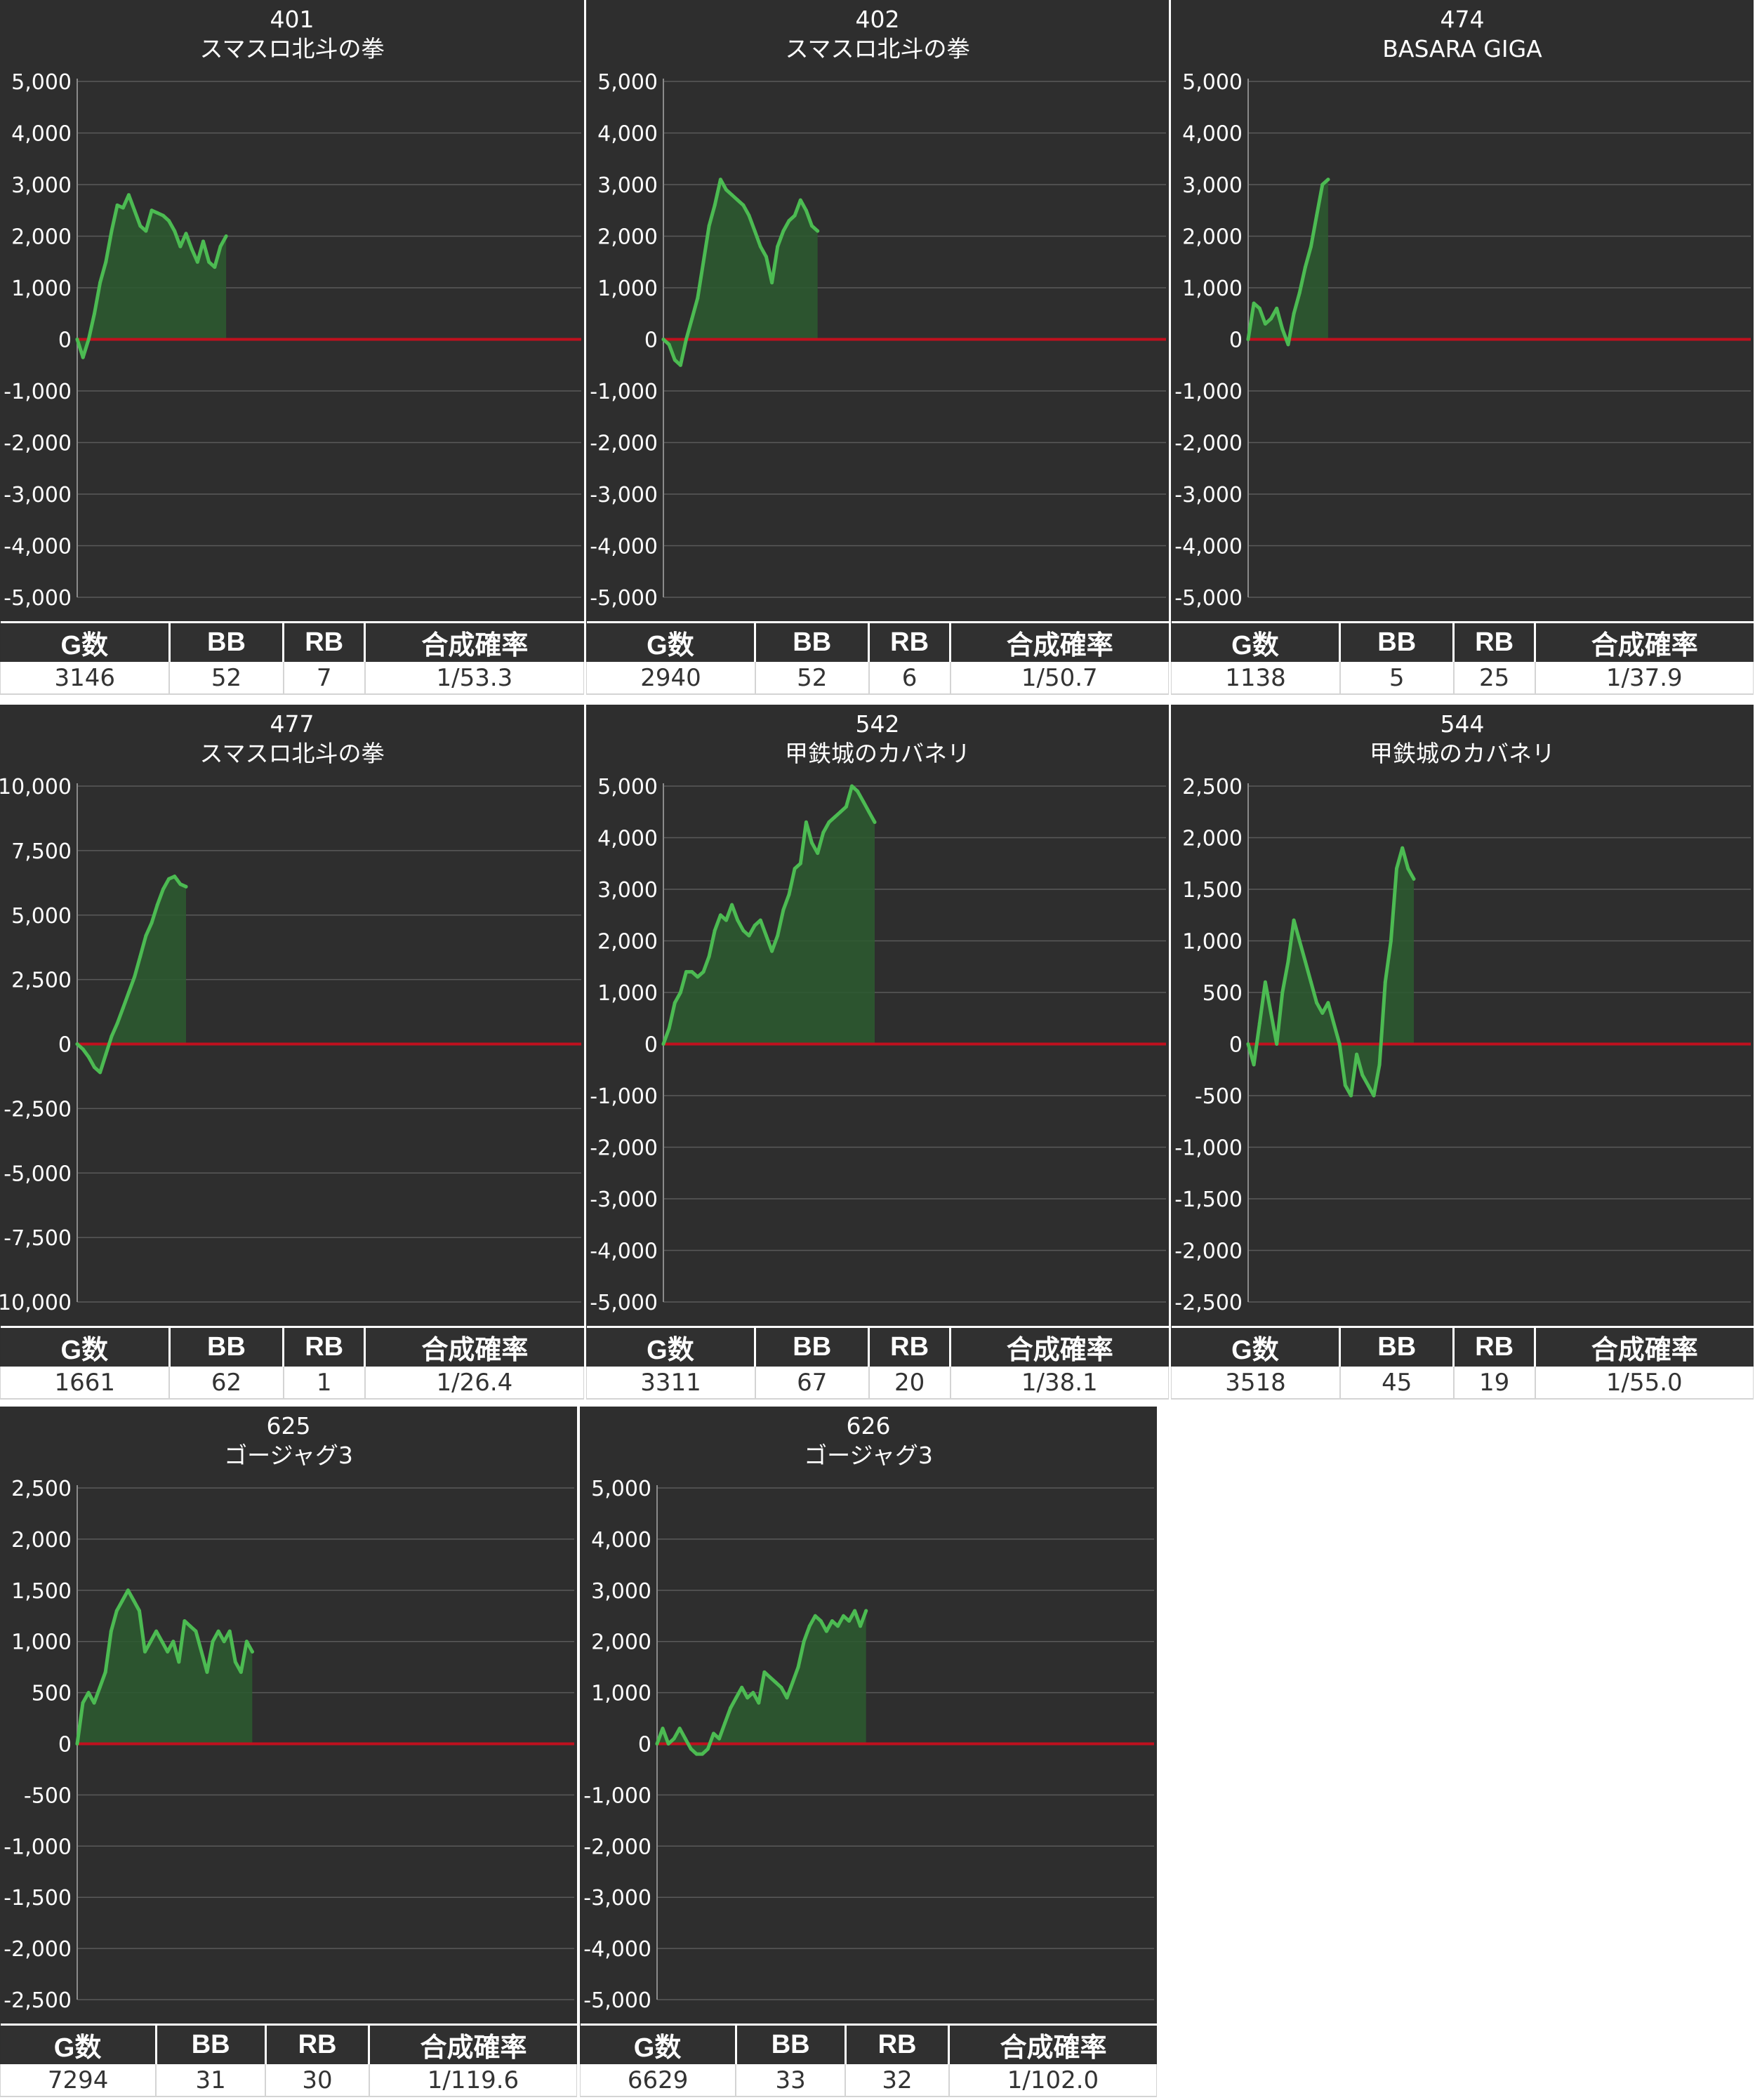  Describe the element at coordinates (226, 1383) in the screenshot. I see `bb-value: 62` at that location.